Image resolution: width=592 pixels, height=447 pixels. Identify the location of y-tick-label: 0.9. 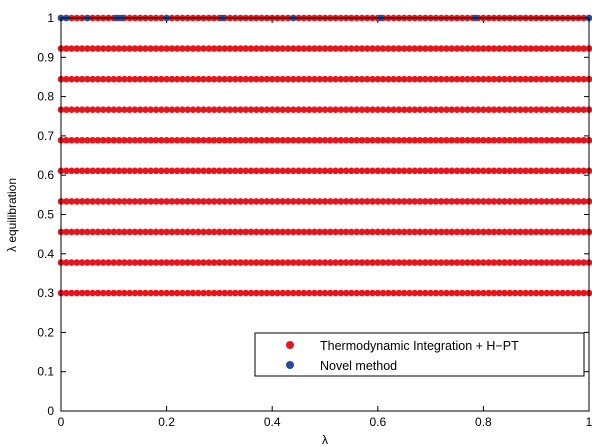
(45, 57).